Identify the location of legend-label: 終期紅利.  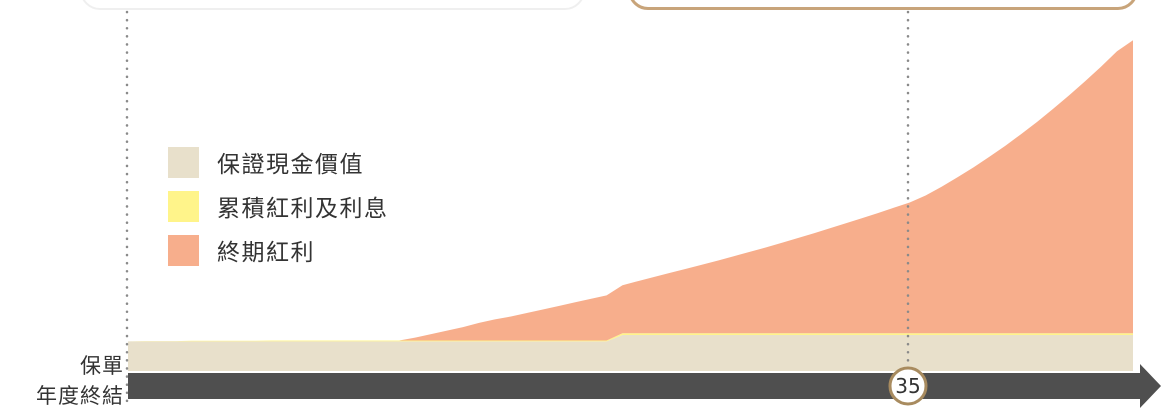
(266, 253).